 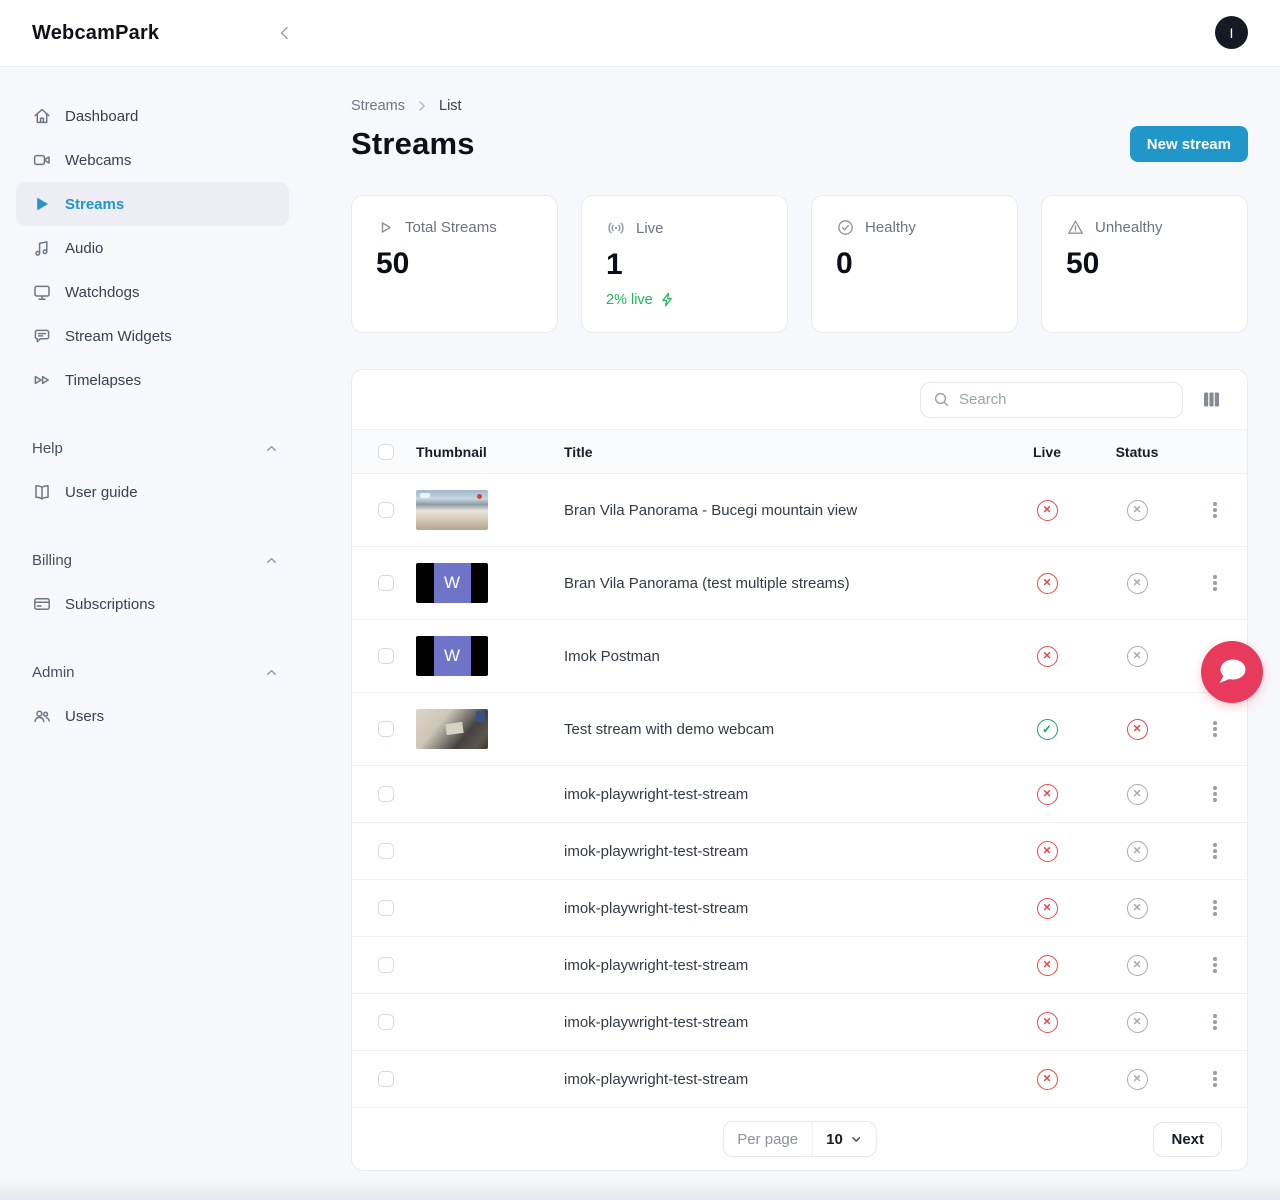 What do you see at coordinates (152, 116) in the screenshot?
I see `sidebar-item-dashboard: Dashboard` at bounding box center [152, 116].